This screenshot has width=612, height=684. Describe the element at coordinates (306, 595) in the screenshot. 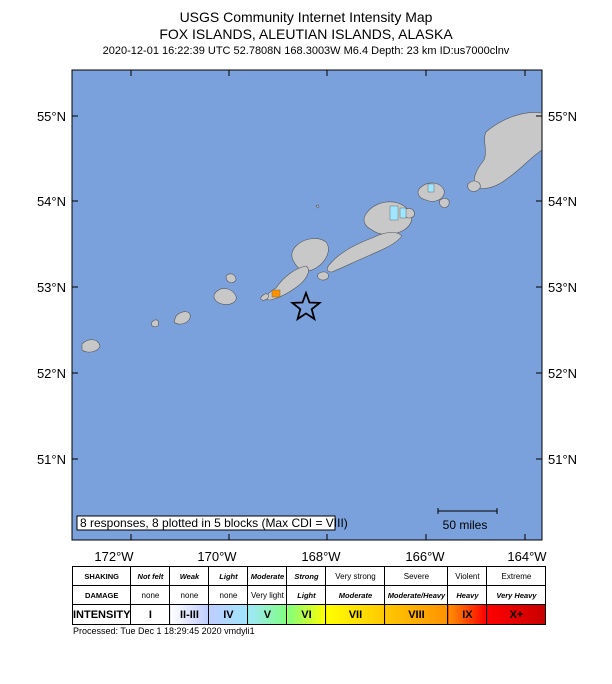

I see `damage-cell: Light` at that location.